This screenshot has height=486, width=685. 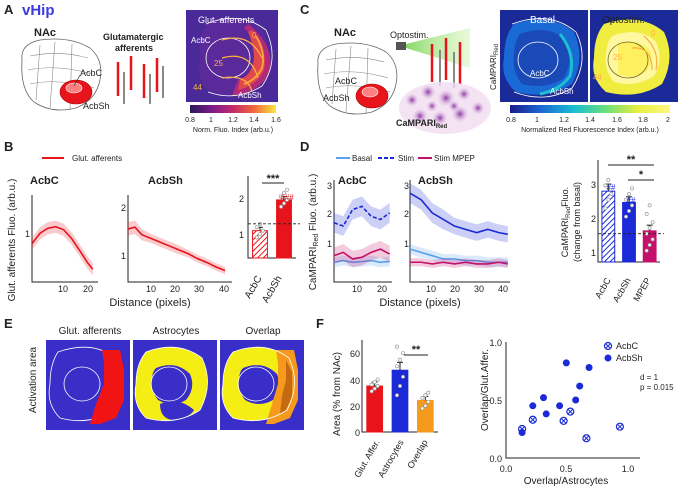 I want to click on legend-f-marker-acbc, so click(x=608, y=346).